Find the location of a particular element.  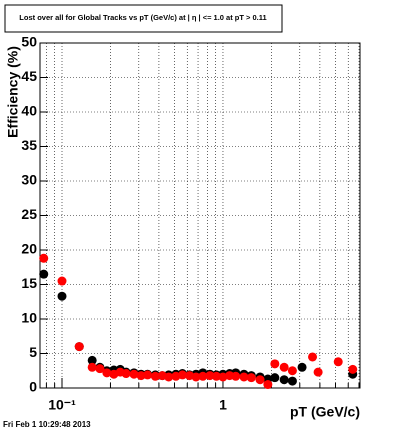

x-tick-label: 1 is located at coordinates (223, 405).